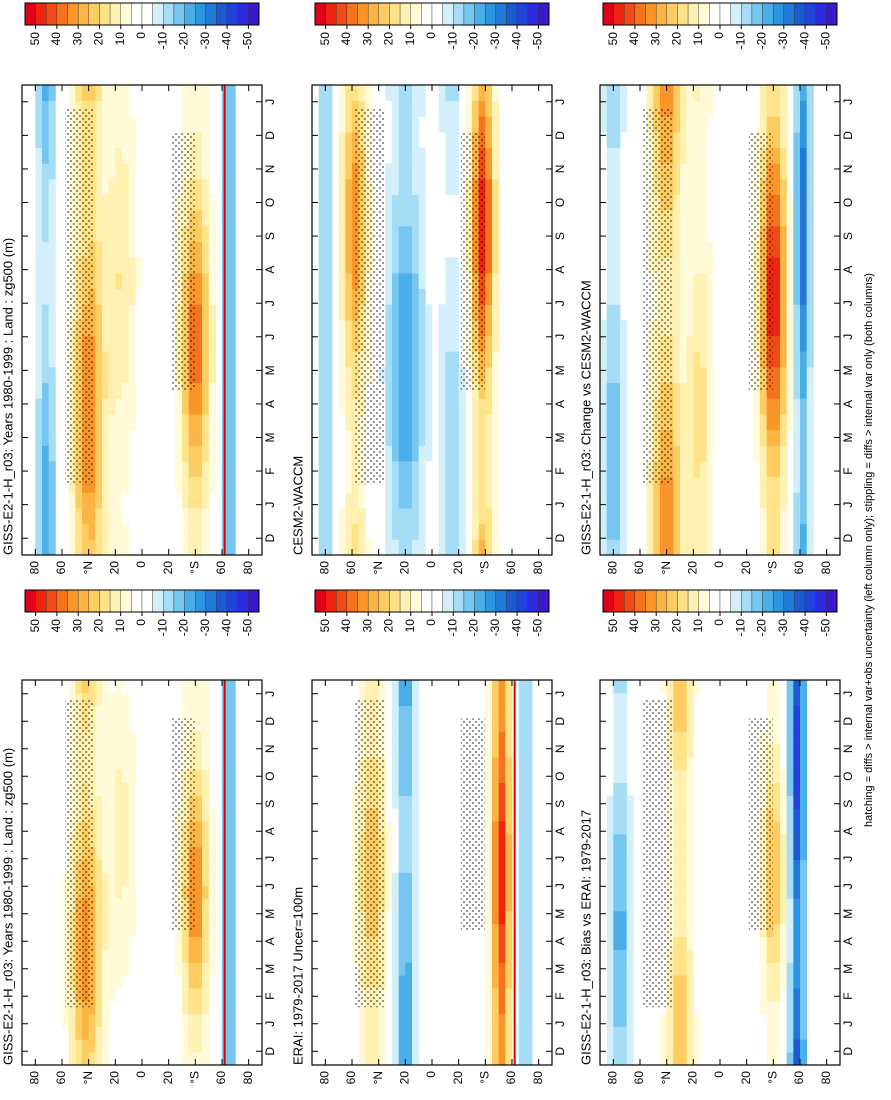  What do you see at coordinates (270, 914) in the screenshot?
I see `month-label: M` at bounding box center [270, 914].